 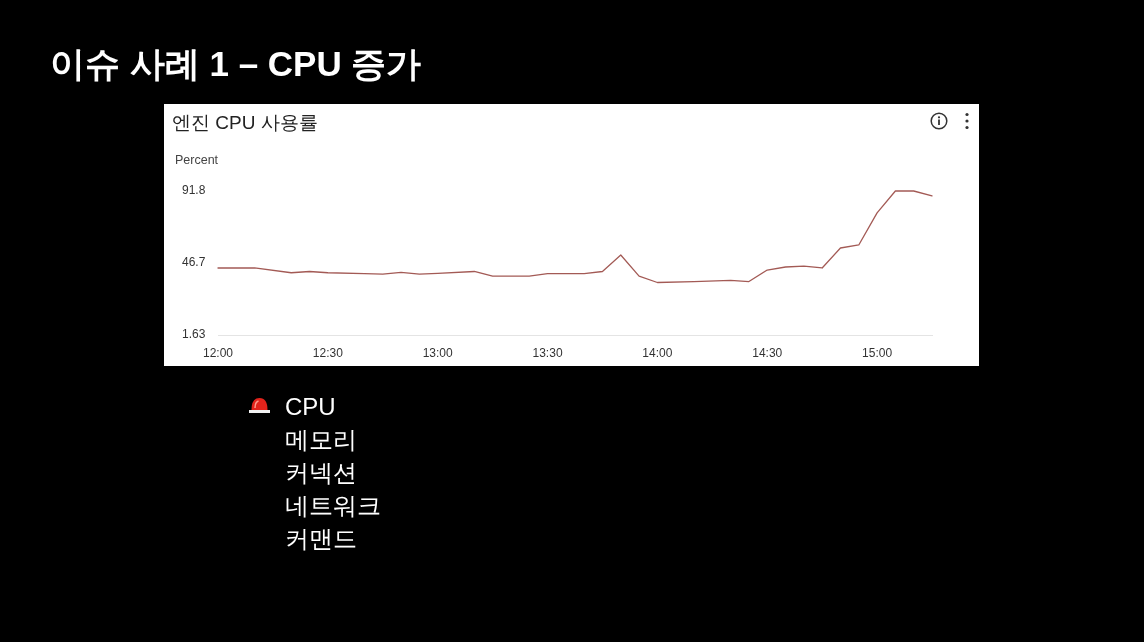 I want to click on text: 메모리, so click(x=321, y=440).